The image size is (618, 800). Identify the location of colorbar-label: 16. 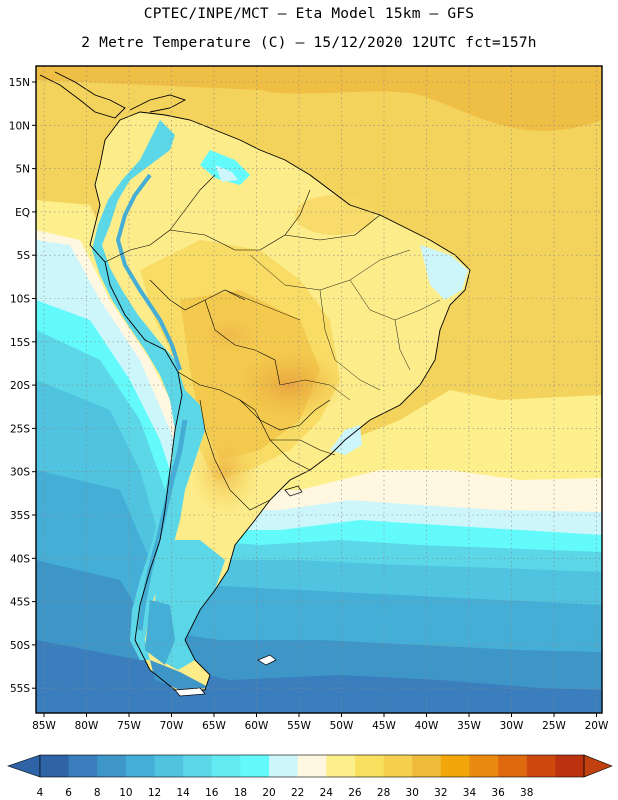
(212, 793).